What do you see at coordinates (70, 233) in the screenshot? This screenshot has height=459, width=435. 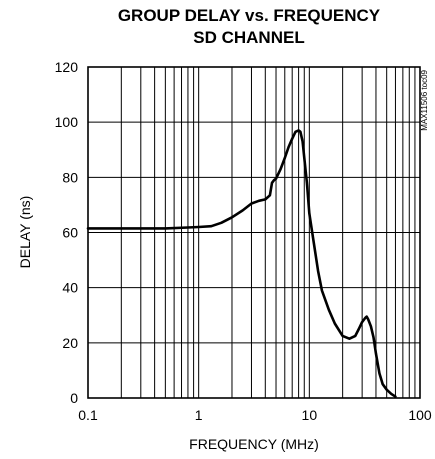 I see `y-tick-label: 60` at bounding box center [70, 233].